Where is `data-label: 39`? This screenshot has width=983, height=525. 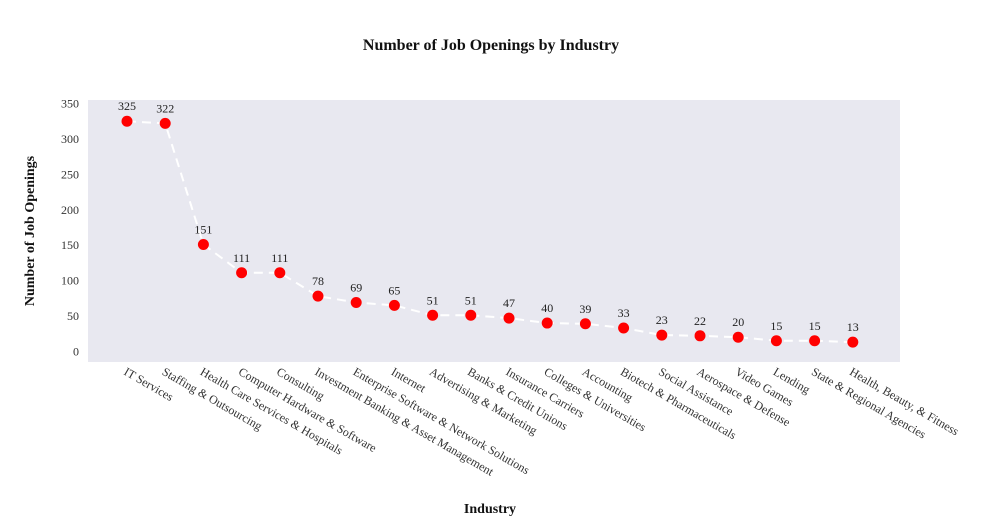 data-label: 39 is located at coordinates (585, 309).